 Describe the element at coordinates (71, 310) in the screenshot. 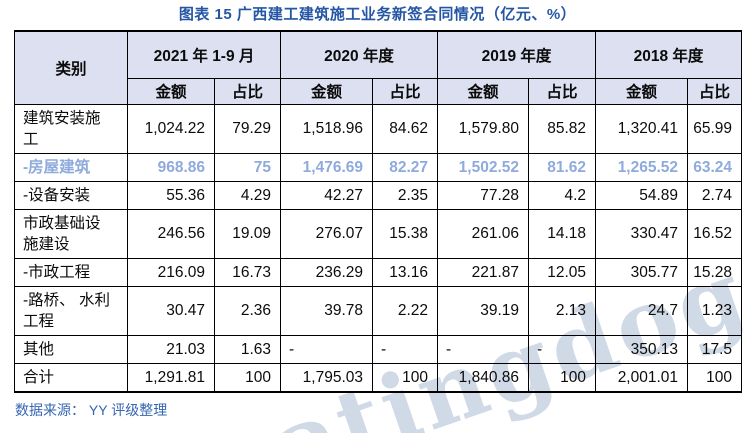

I see `row-label: -路桥、 水利工程` at that location.